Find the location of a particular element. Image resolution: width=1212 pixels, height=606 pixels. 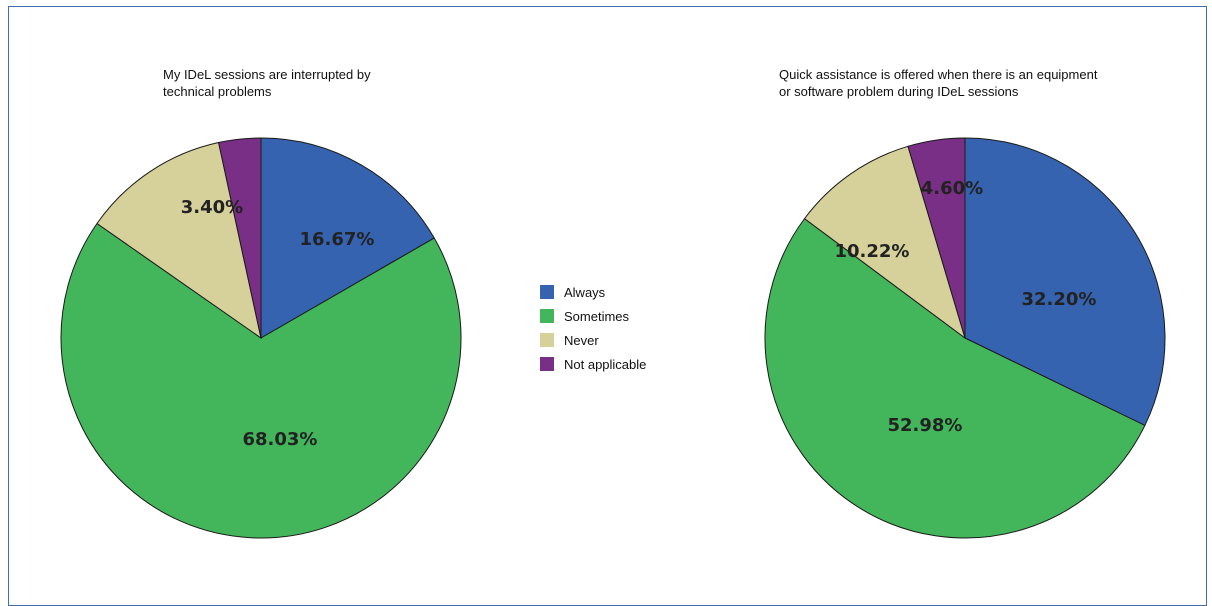

legend-label-not-applicable: Not applicable is located at coordinates (605, 364).